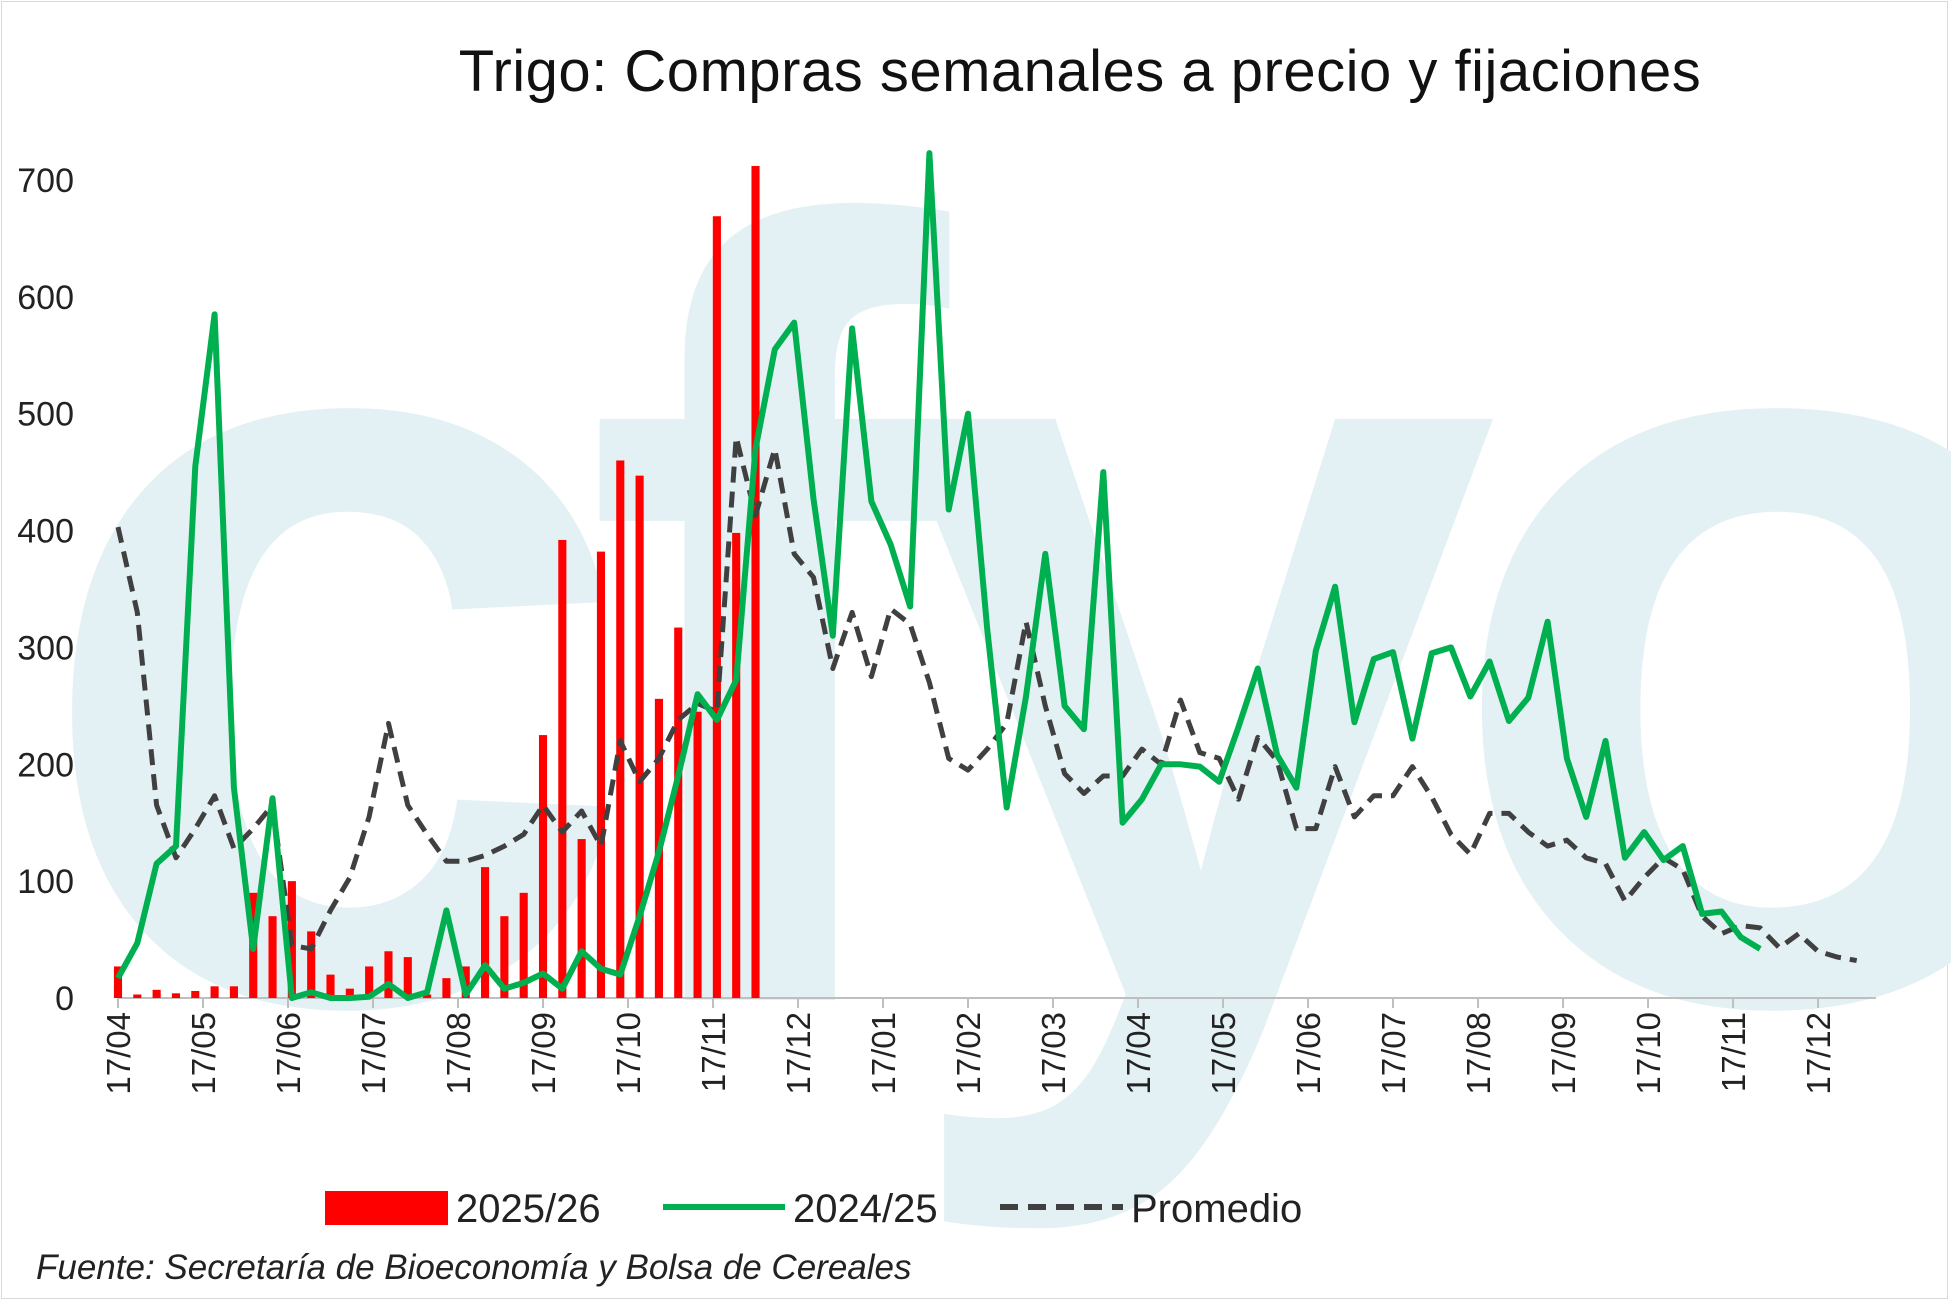 This screenshot has height=1302, width=1951. Describe the element at coordinates (45, 882) in the screenshot. I see `y-tick-label: 100` at that location.